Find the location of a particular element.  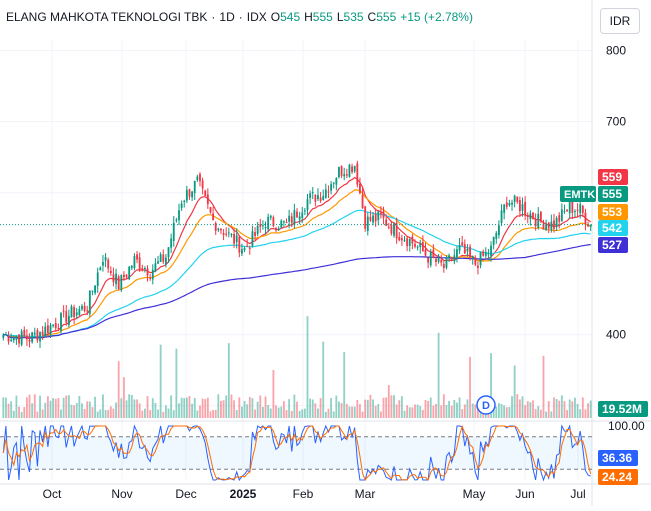

dividend-marker: D is located at coordinates (486, 405).